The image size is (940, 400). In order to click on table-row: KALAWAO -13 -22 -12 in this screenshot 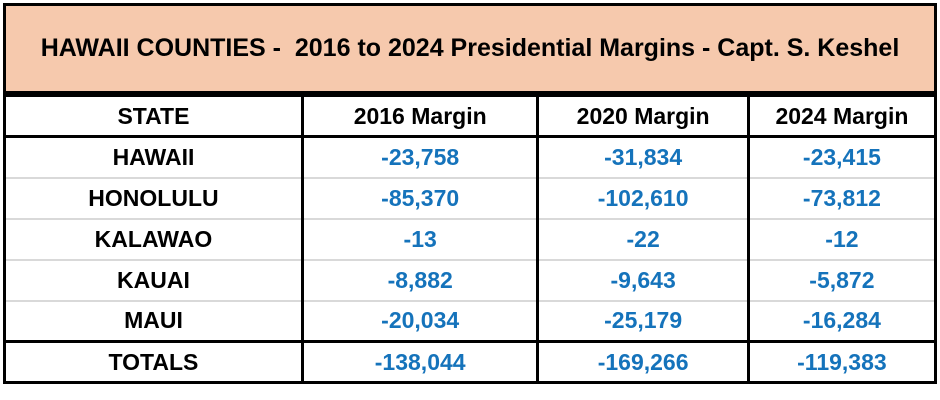, I will do `click(470, 239)`.